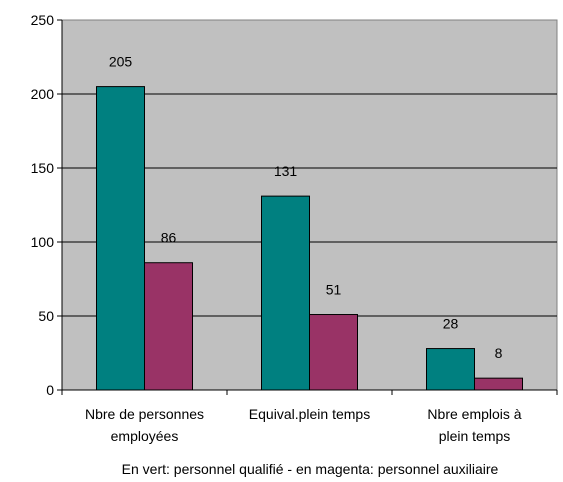 This screenshot has width=563, height=482. What do you see at coordinates (286, 171) in the screenshot?
I see `bar-value-label: 131` at bounding box center [286, 171].